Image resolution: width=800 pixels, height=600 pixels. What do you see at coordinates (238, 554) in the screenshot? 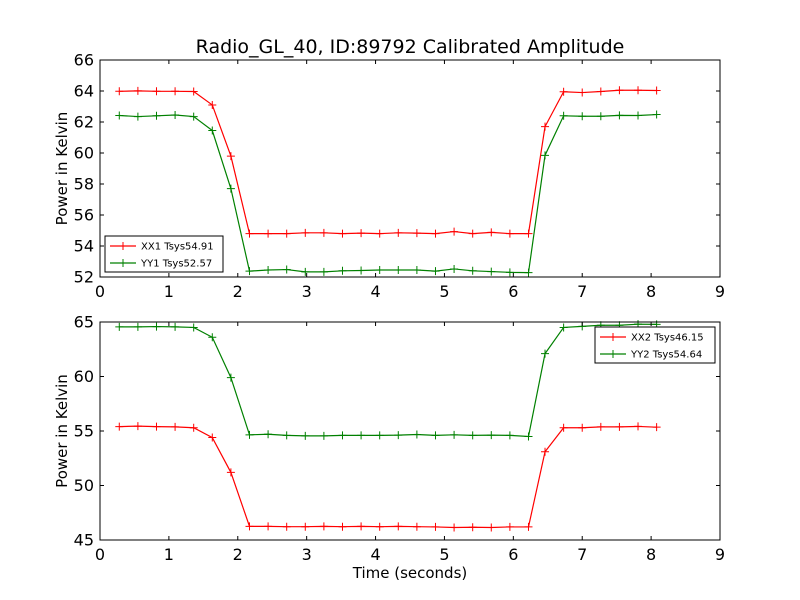
I see `x-tick-label: 2` at bounding box center [238, 554].